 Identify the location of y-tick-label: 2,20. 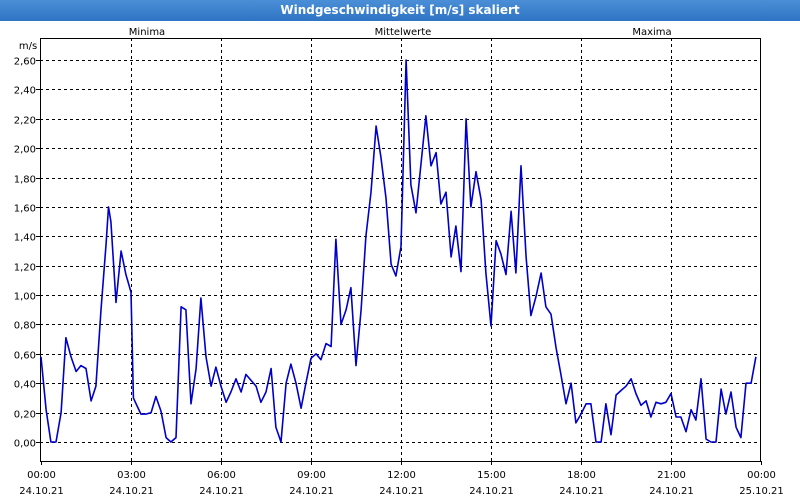
(25, 121).